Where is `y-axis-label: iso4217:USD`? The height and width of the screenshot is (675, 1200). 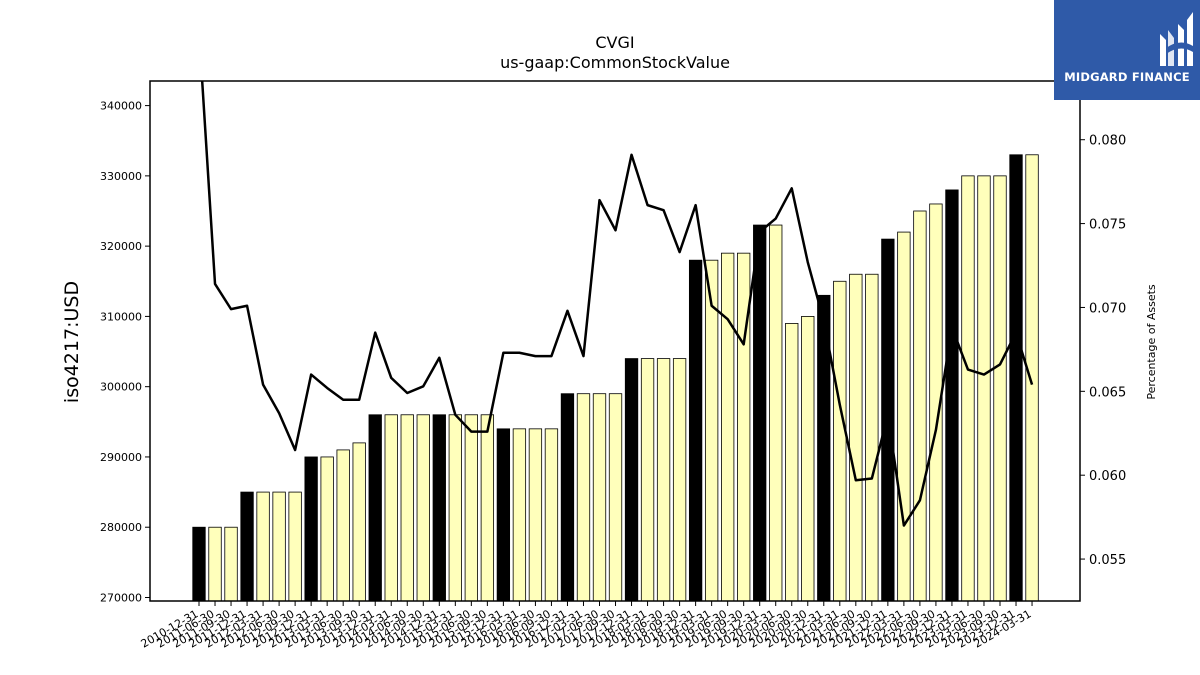 y-axis-label: iso4217:USD is located at coordinates (72, 342).